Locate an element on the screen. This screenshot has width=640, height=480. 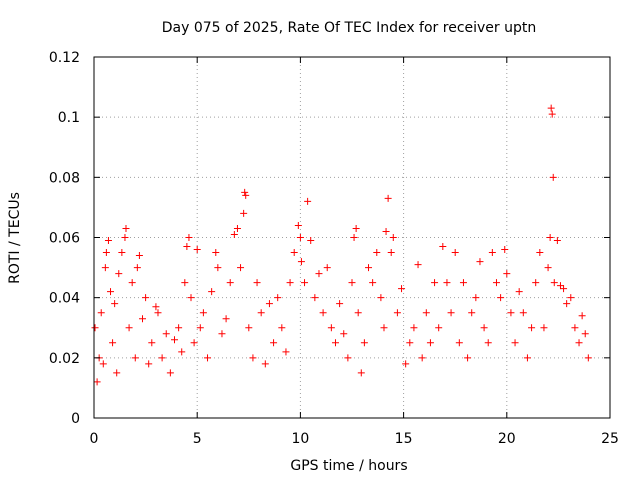
x-axis-label: GPS time / hours is located at coordinates (348, 466).